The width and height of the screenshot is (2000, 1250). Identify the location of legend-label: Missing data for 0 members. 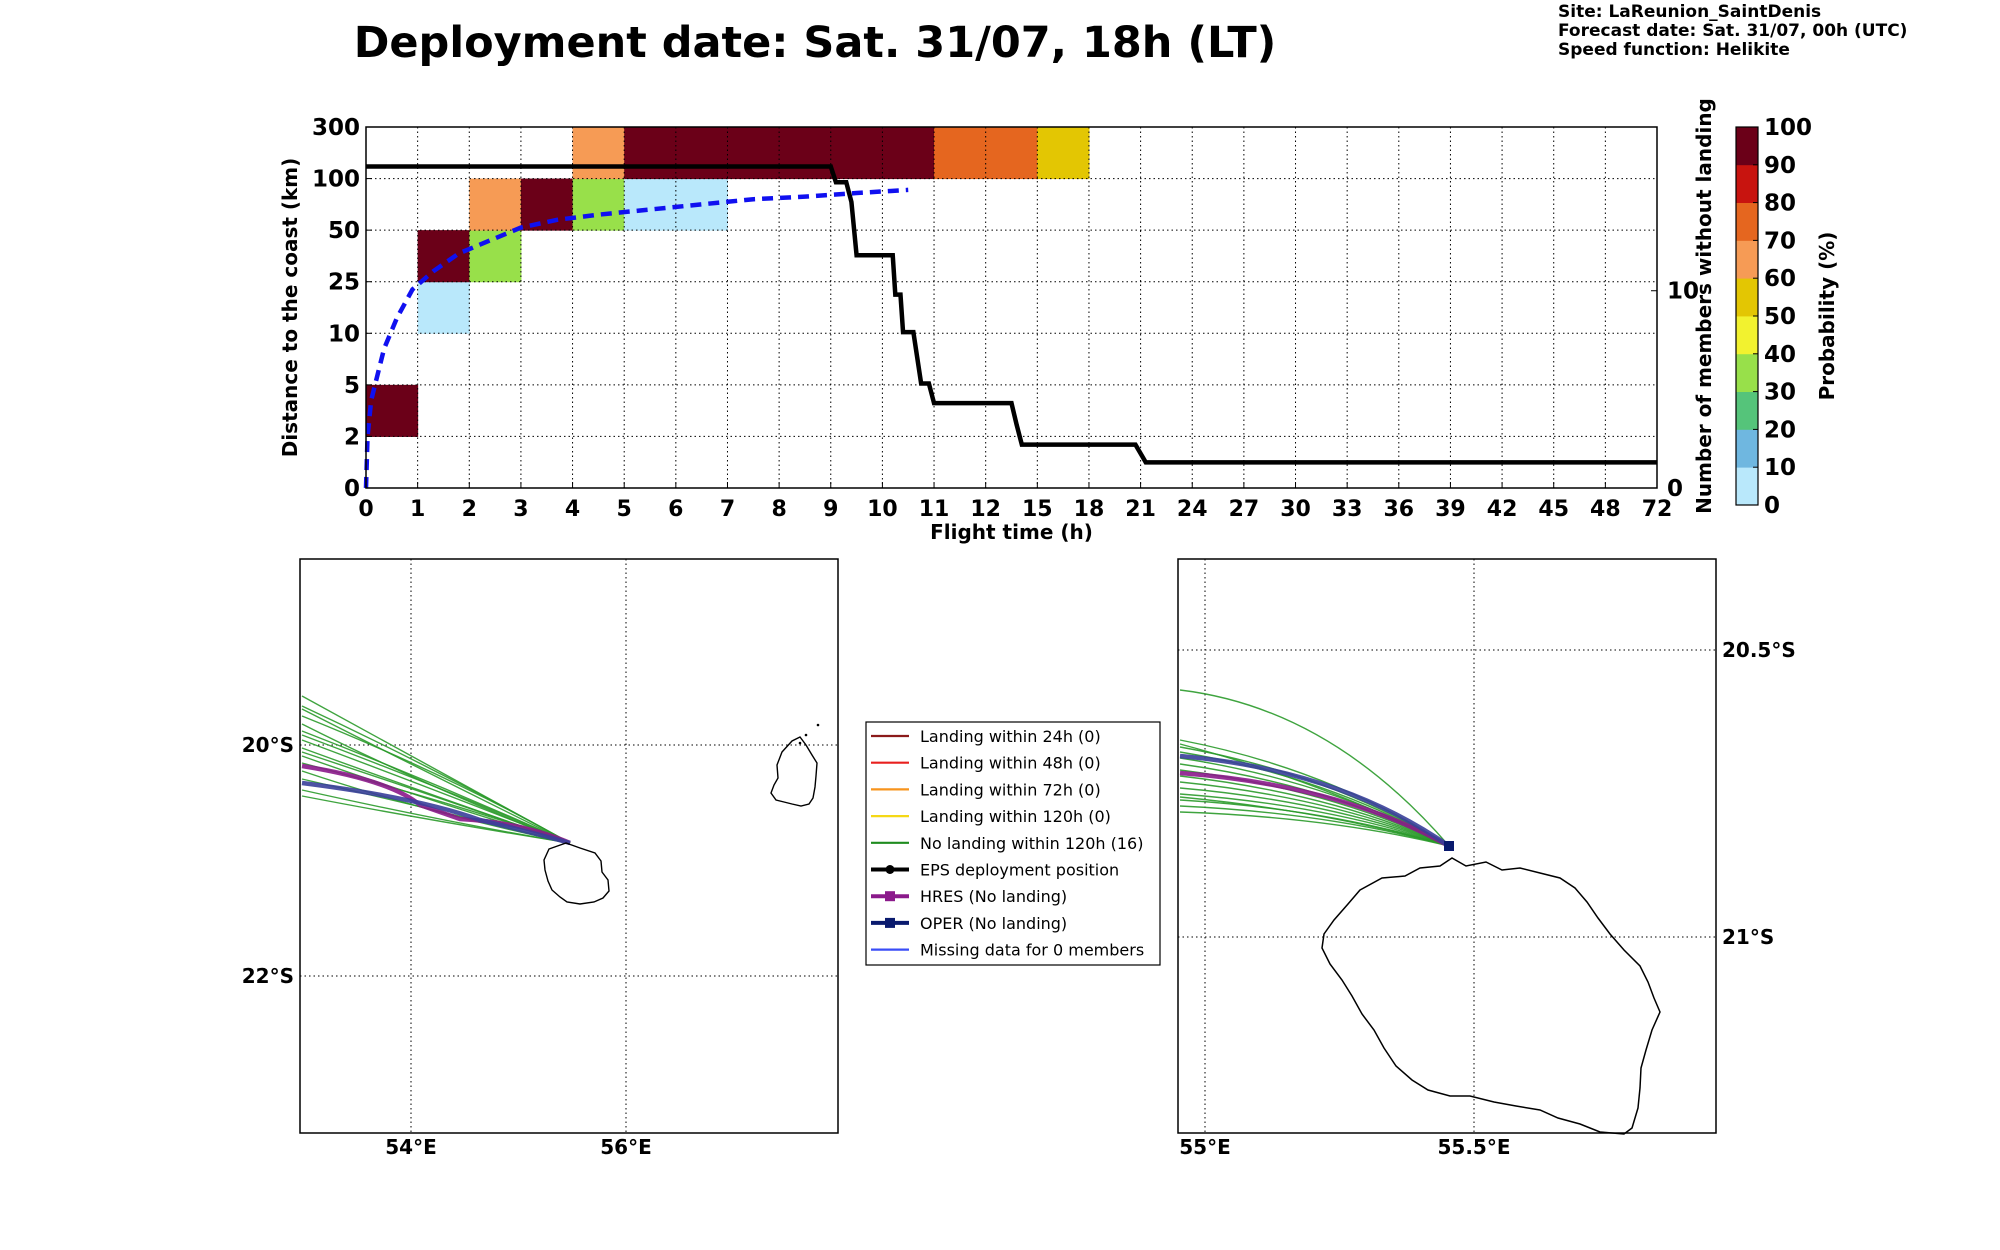
(1032, 950).